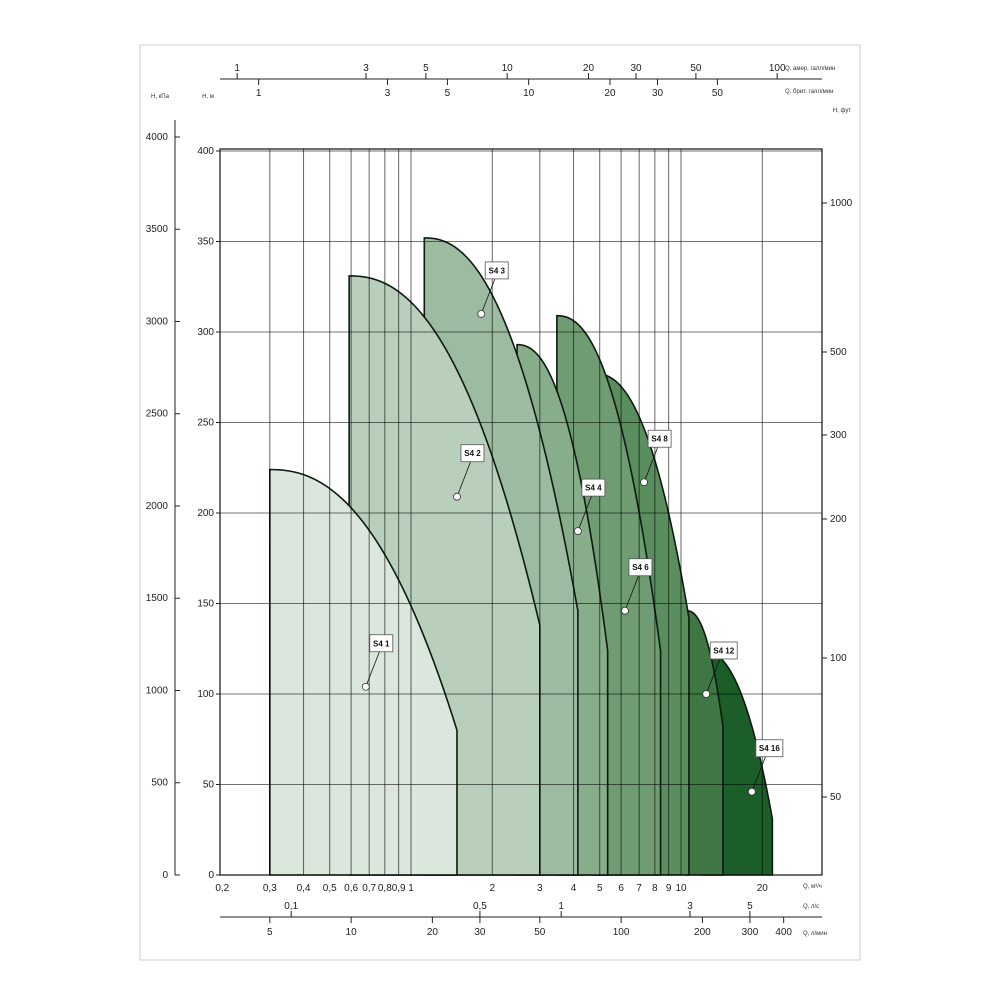 The height and width of the screenshot is (1000, 1000). I want to click on x-tick-label-m3h: 2, so click(492, 888).